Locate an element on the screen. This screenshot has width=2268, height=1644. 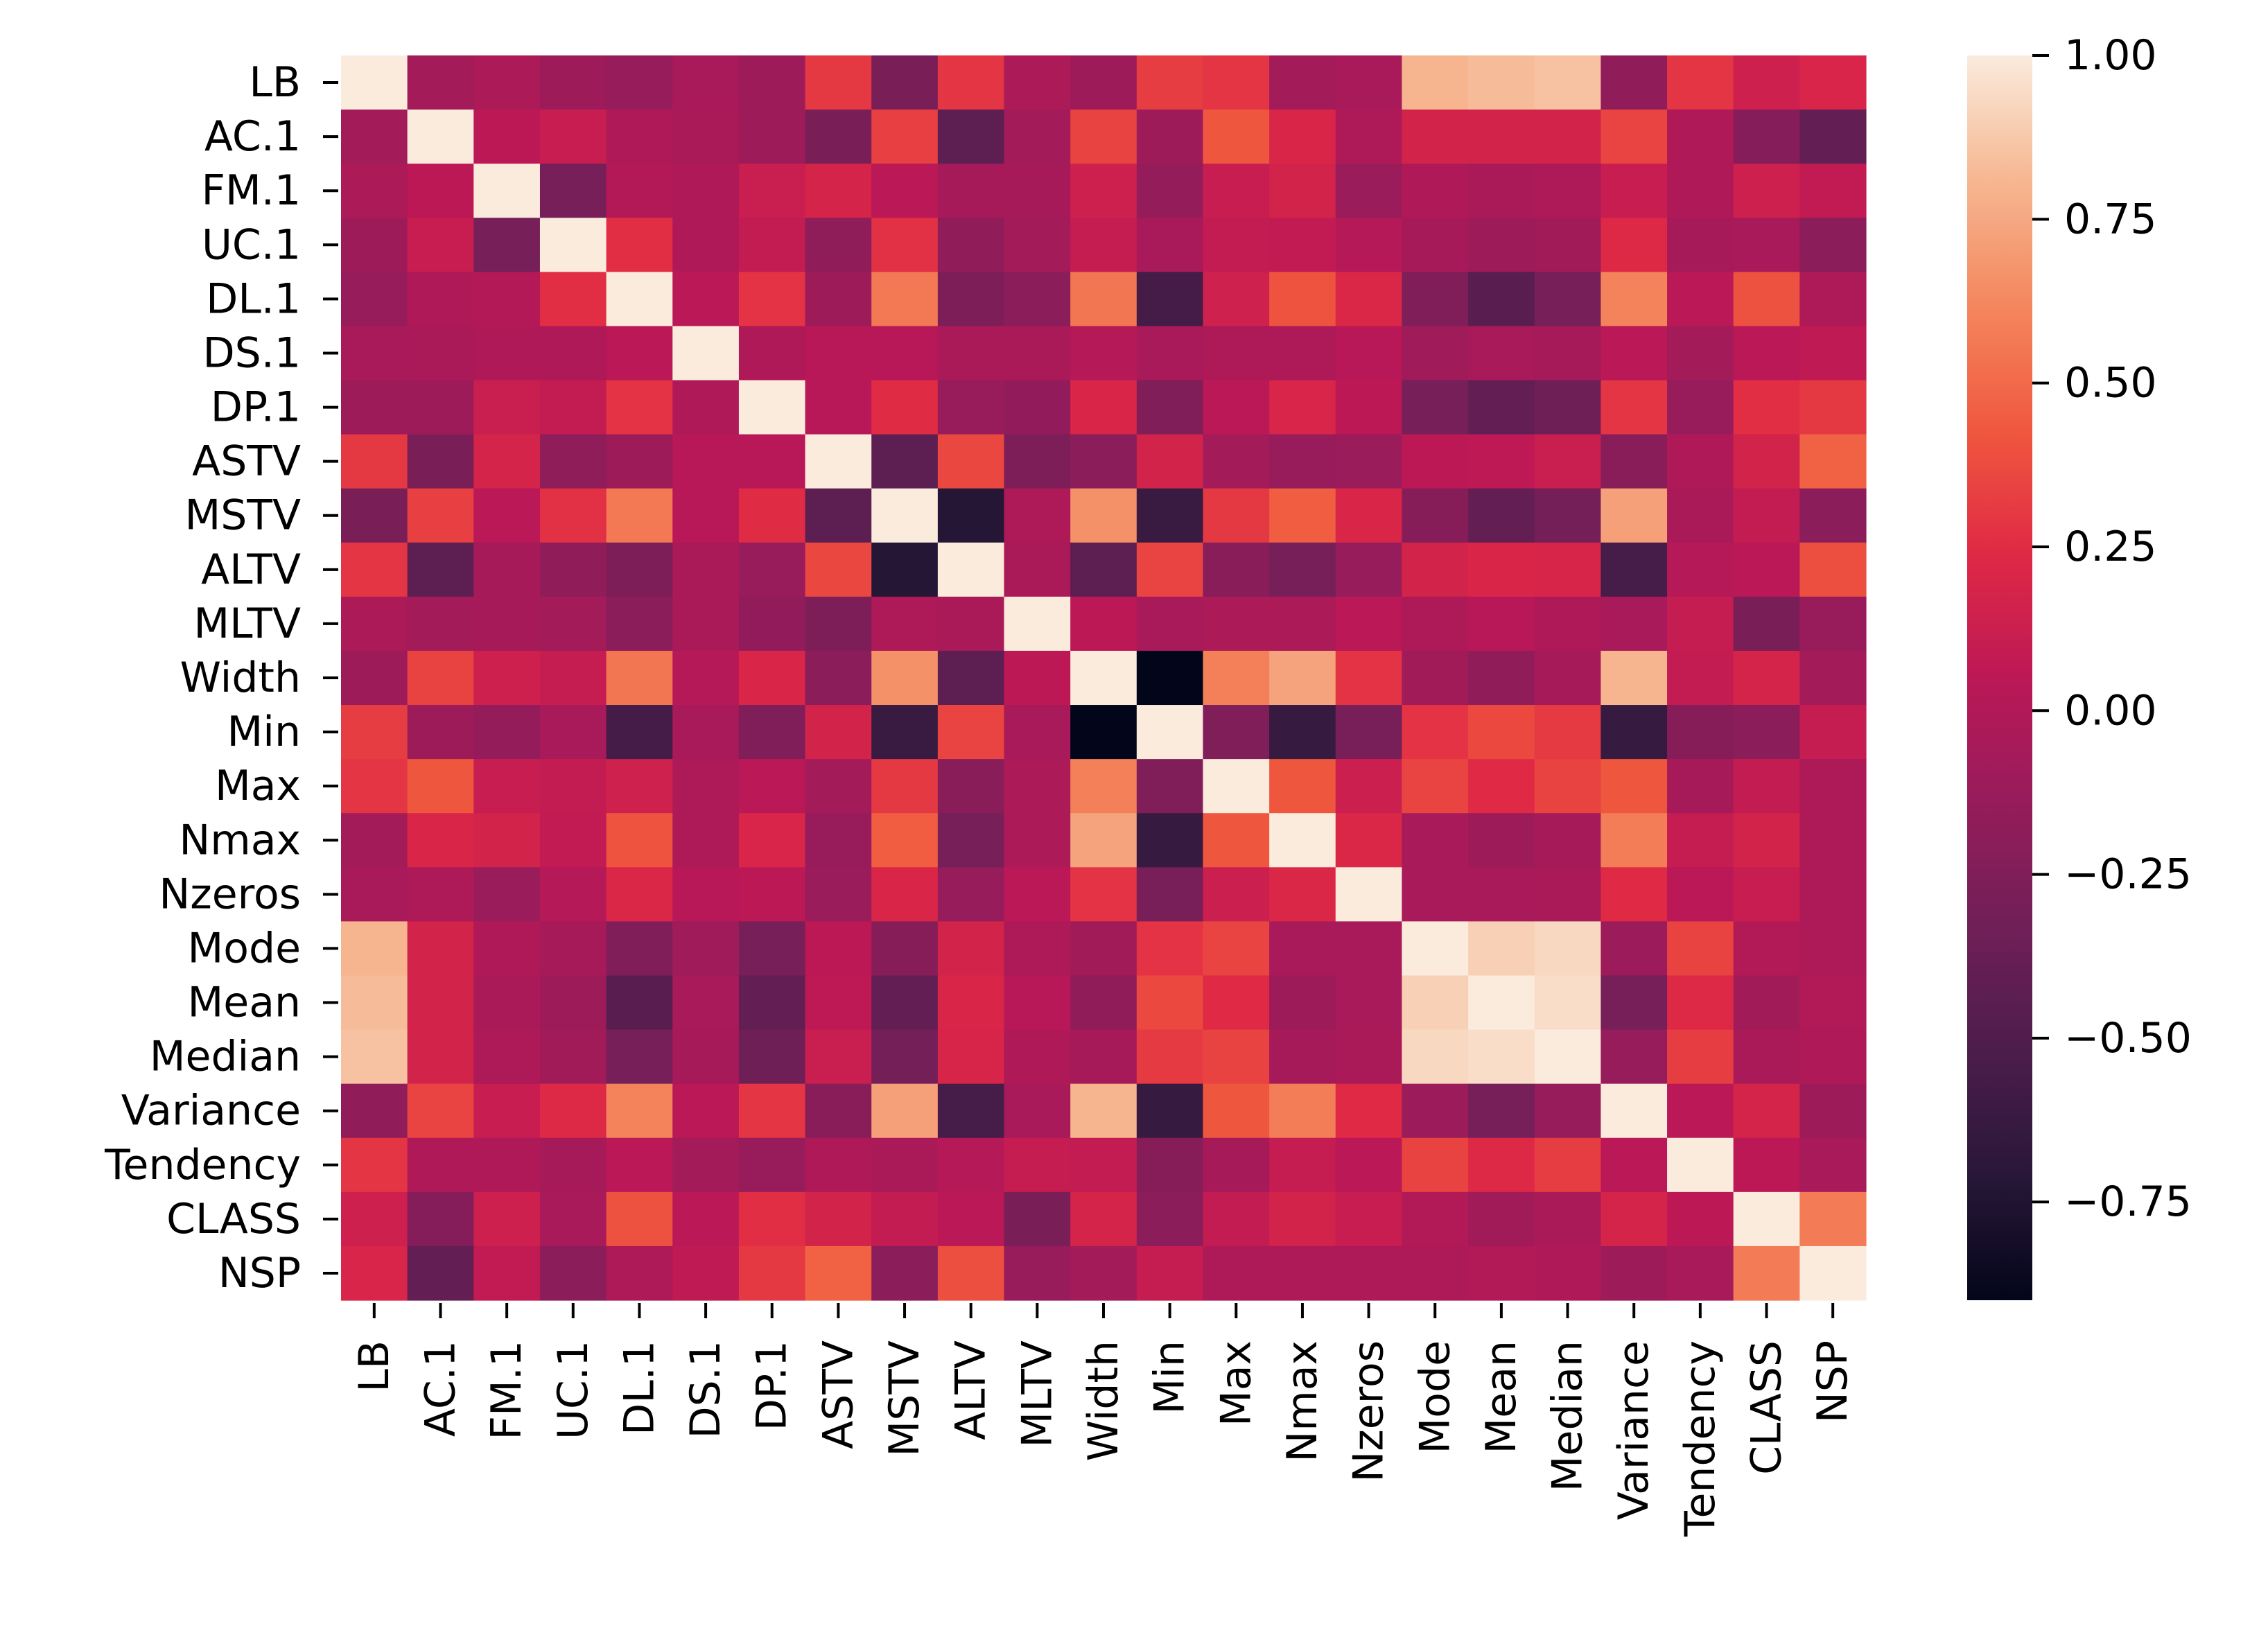
heatmap-cell-Min-DP.1 is located at coordinates (772, 732).